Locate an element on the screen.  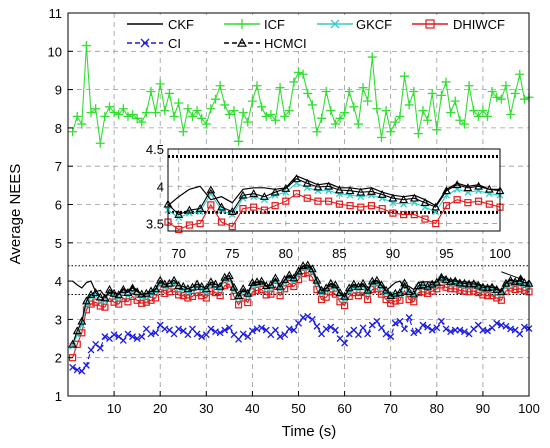
y-tick-label: 1 is located at coordinates (58, 396).